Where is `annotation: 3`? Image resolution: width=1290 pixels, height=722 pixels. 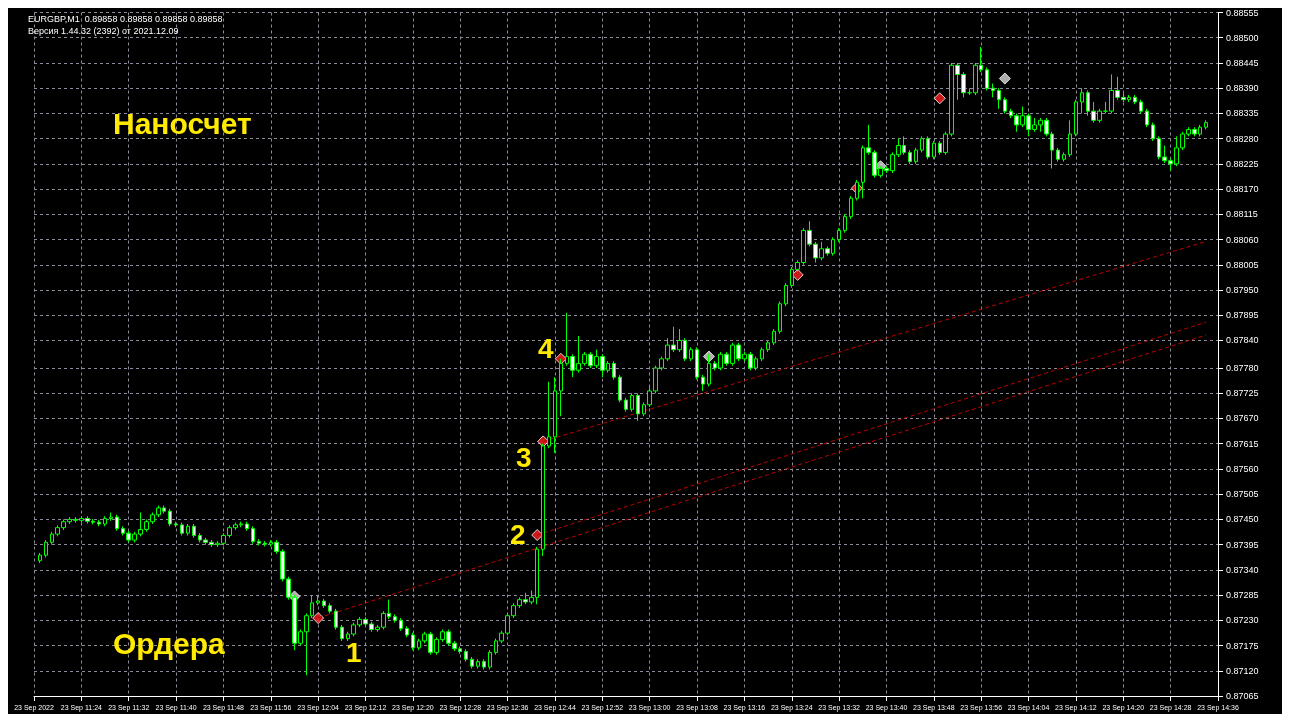
annotation: 3 is located at coordinates (524, 457).